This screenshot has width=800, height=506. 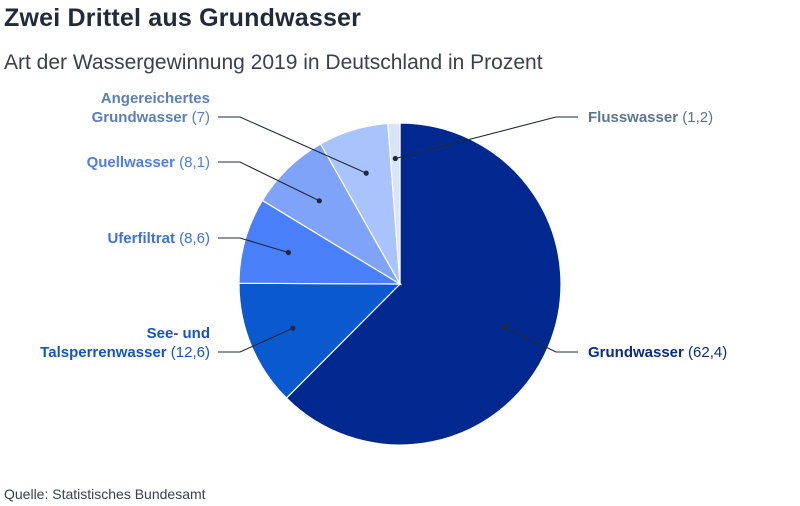 I want to click on slice-value-uferfiltrat: (8,6), so click(x=192, y=238).